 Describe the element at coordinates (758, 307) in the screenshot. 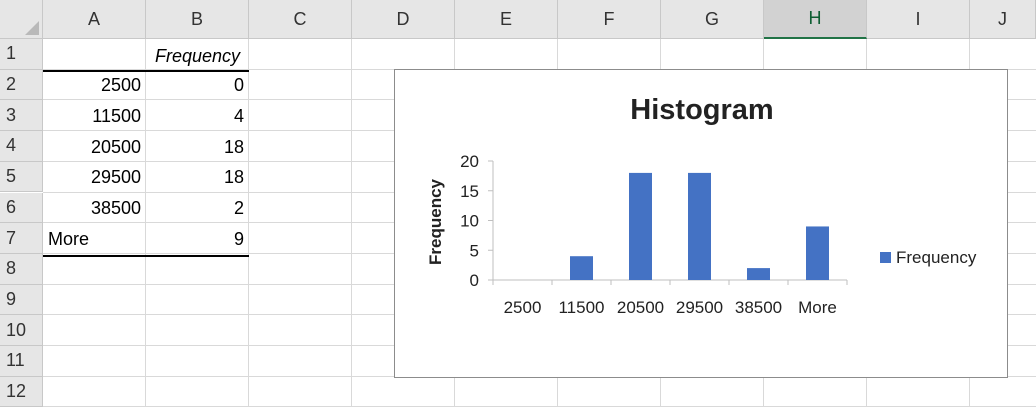

I see `x-tick-label: 38500` at that location.